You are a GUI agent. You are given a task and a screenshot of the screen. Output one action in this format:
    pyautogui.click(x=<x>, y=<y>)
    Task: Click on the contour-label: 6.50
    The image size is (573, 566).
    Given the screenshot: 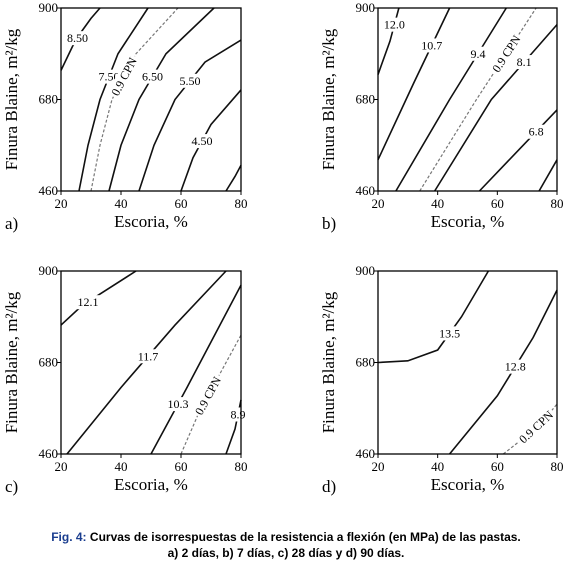 What is the action you would take?
    pyautogui.click(x=152, y=77)
    